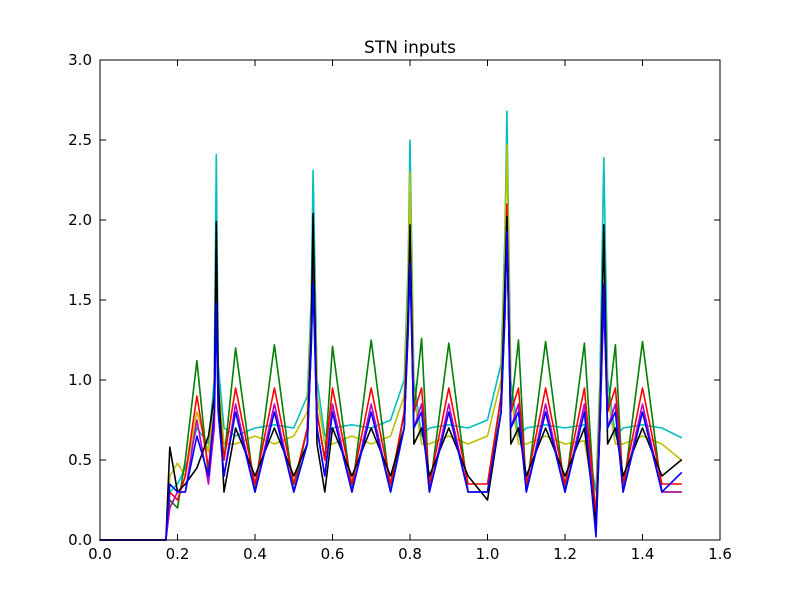 The image size is (800, 600). What do you see at coordinates (488, 554) in the screenshot?
I see `x-tick-label: 1.0` at bounding box center [488, 554].